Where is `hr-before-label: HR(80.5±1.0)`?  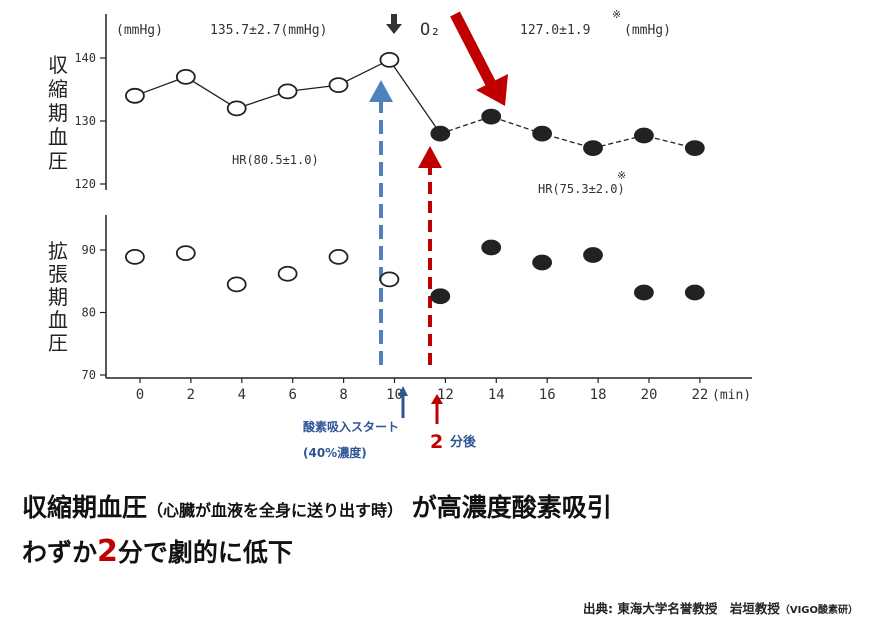
hr-before-label: HR(80.5±1.0) is located at coordinates (275, 160).